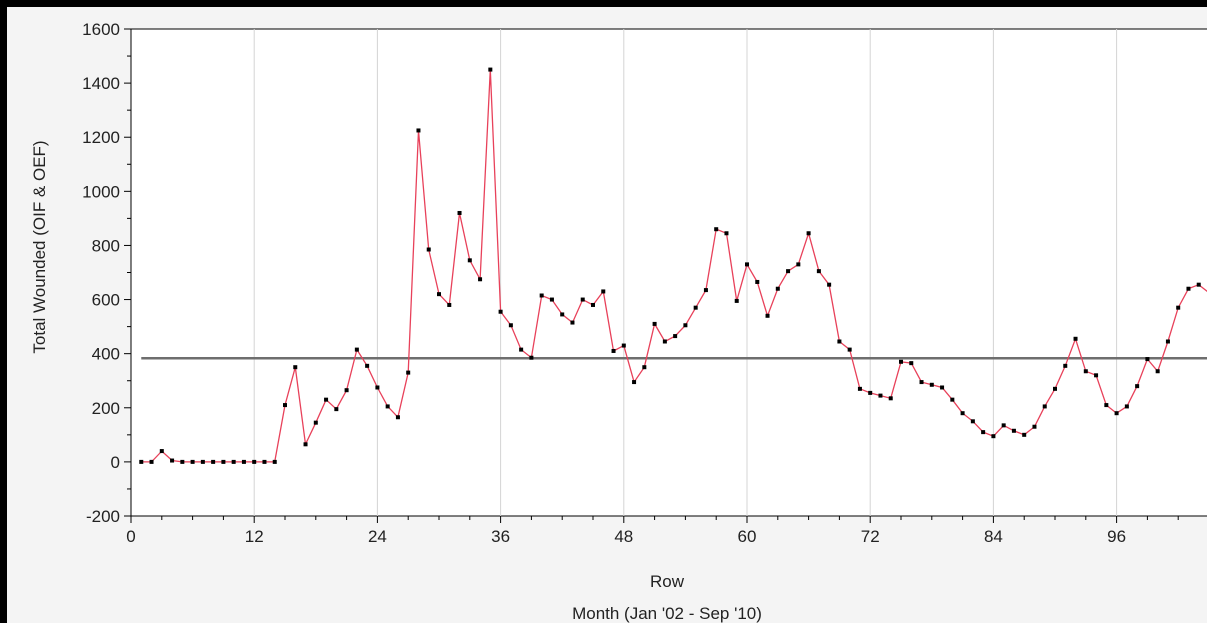  Describe the element at coordinates (130, 536) in the screenshot. I see `x-tick-label: 0` at that location.